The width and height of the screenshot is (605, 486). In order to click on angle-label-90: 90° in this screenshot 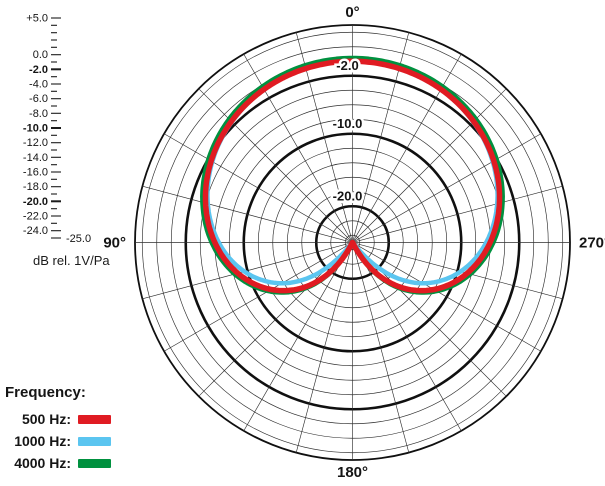, I will do `click(114, 243)`.